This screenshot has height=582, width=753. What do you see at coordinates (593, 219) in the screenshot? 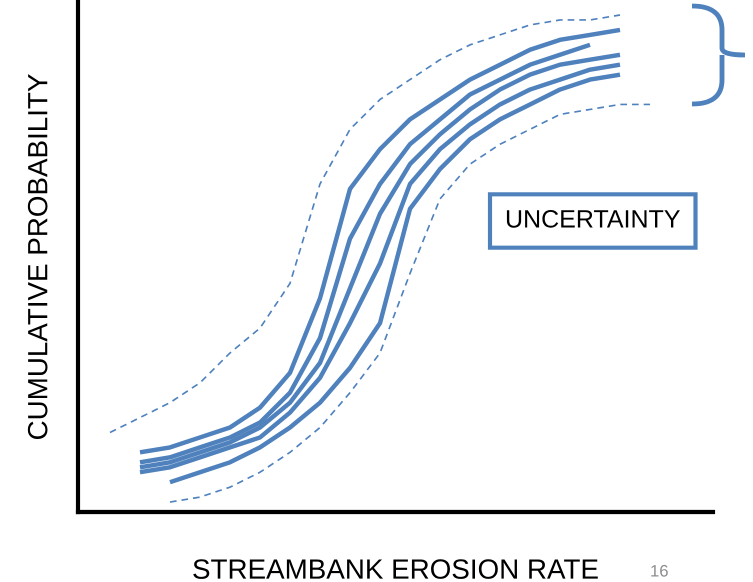
I see `annotation: UNCERTAINTY` at bounding box center [593, 219].